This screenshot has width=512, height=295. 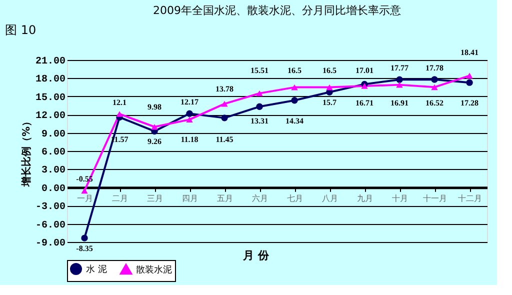 What do you see at coordinates (53, 134) in the screenshot?
I see `y-tick-label: 9.00` at bounding box center [53, 134].